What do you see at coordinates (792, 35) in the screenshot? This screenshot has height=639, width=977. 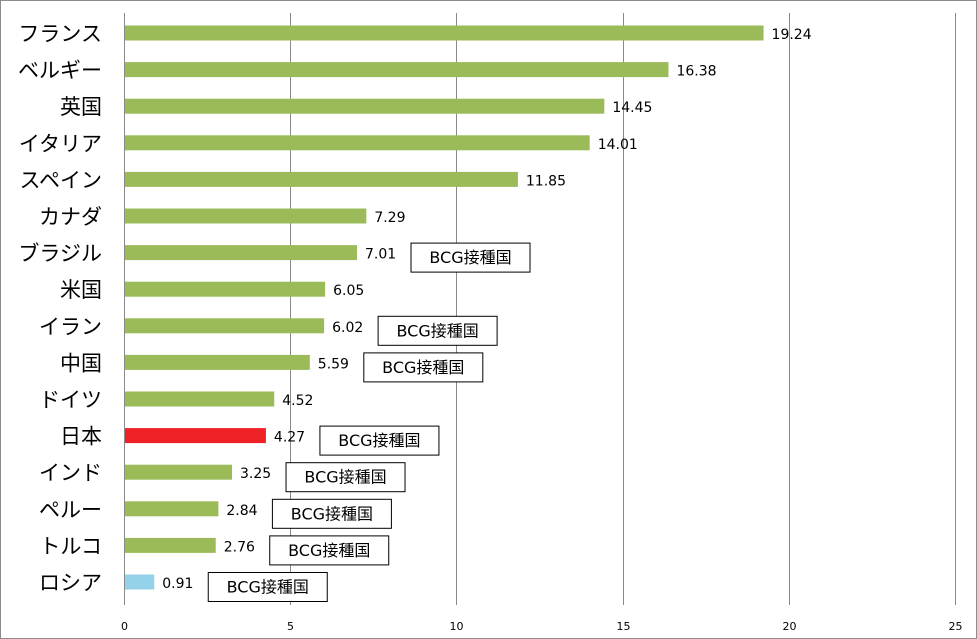 I see `value-label: 19.24` at bounding box center [792, 35].